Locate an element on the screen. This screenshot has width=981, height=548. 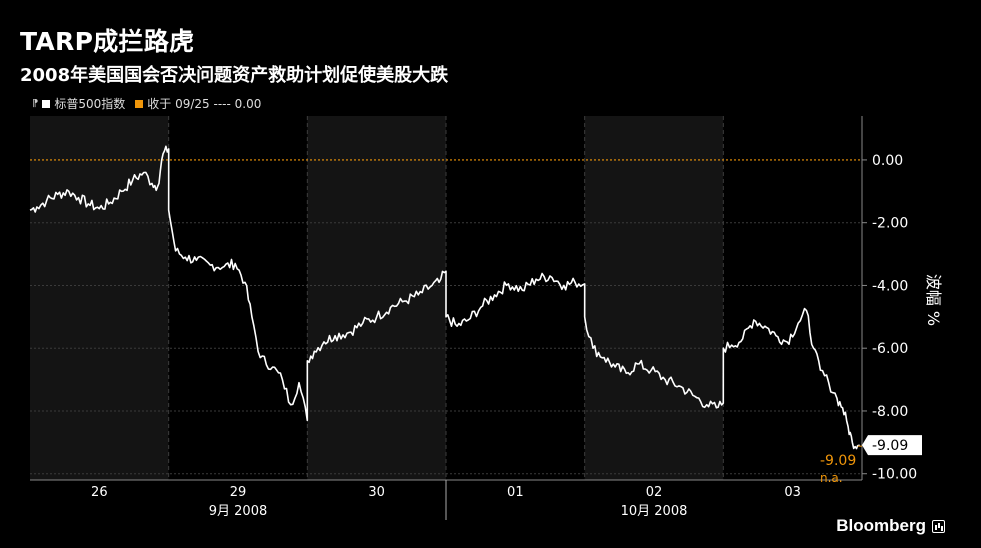
month-label-sep: 9月 2008 is located at coordinates (238, 511).